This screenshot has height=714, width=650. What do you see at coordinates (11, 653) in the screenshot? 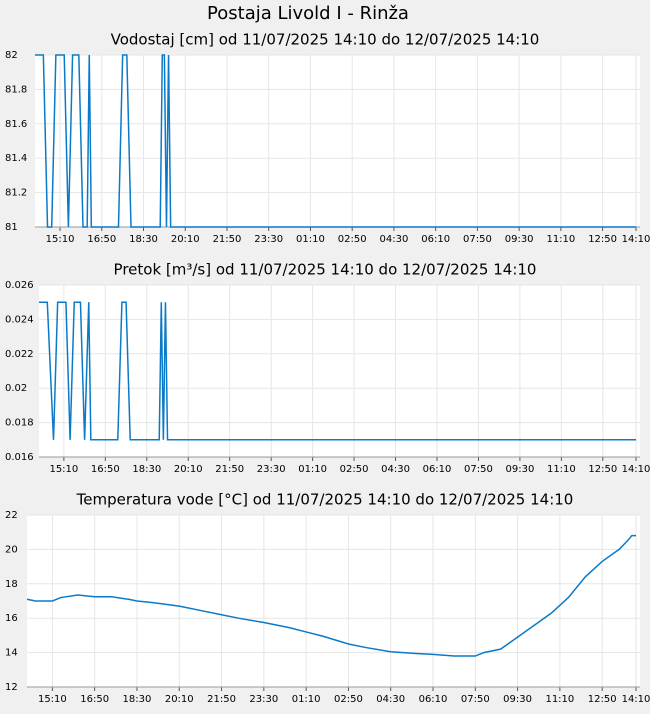
I see `y-tick-label: 14` at bounding box center [11, 653].